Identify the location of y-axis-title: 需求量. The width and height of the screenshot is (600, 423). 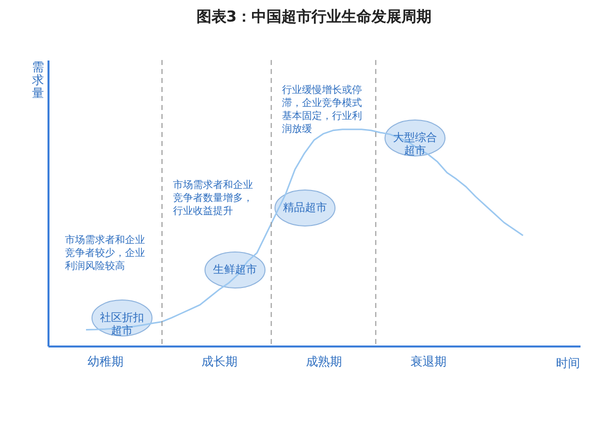
(38, 80).